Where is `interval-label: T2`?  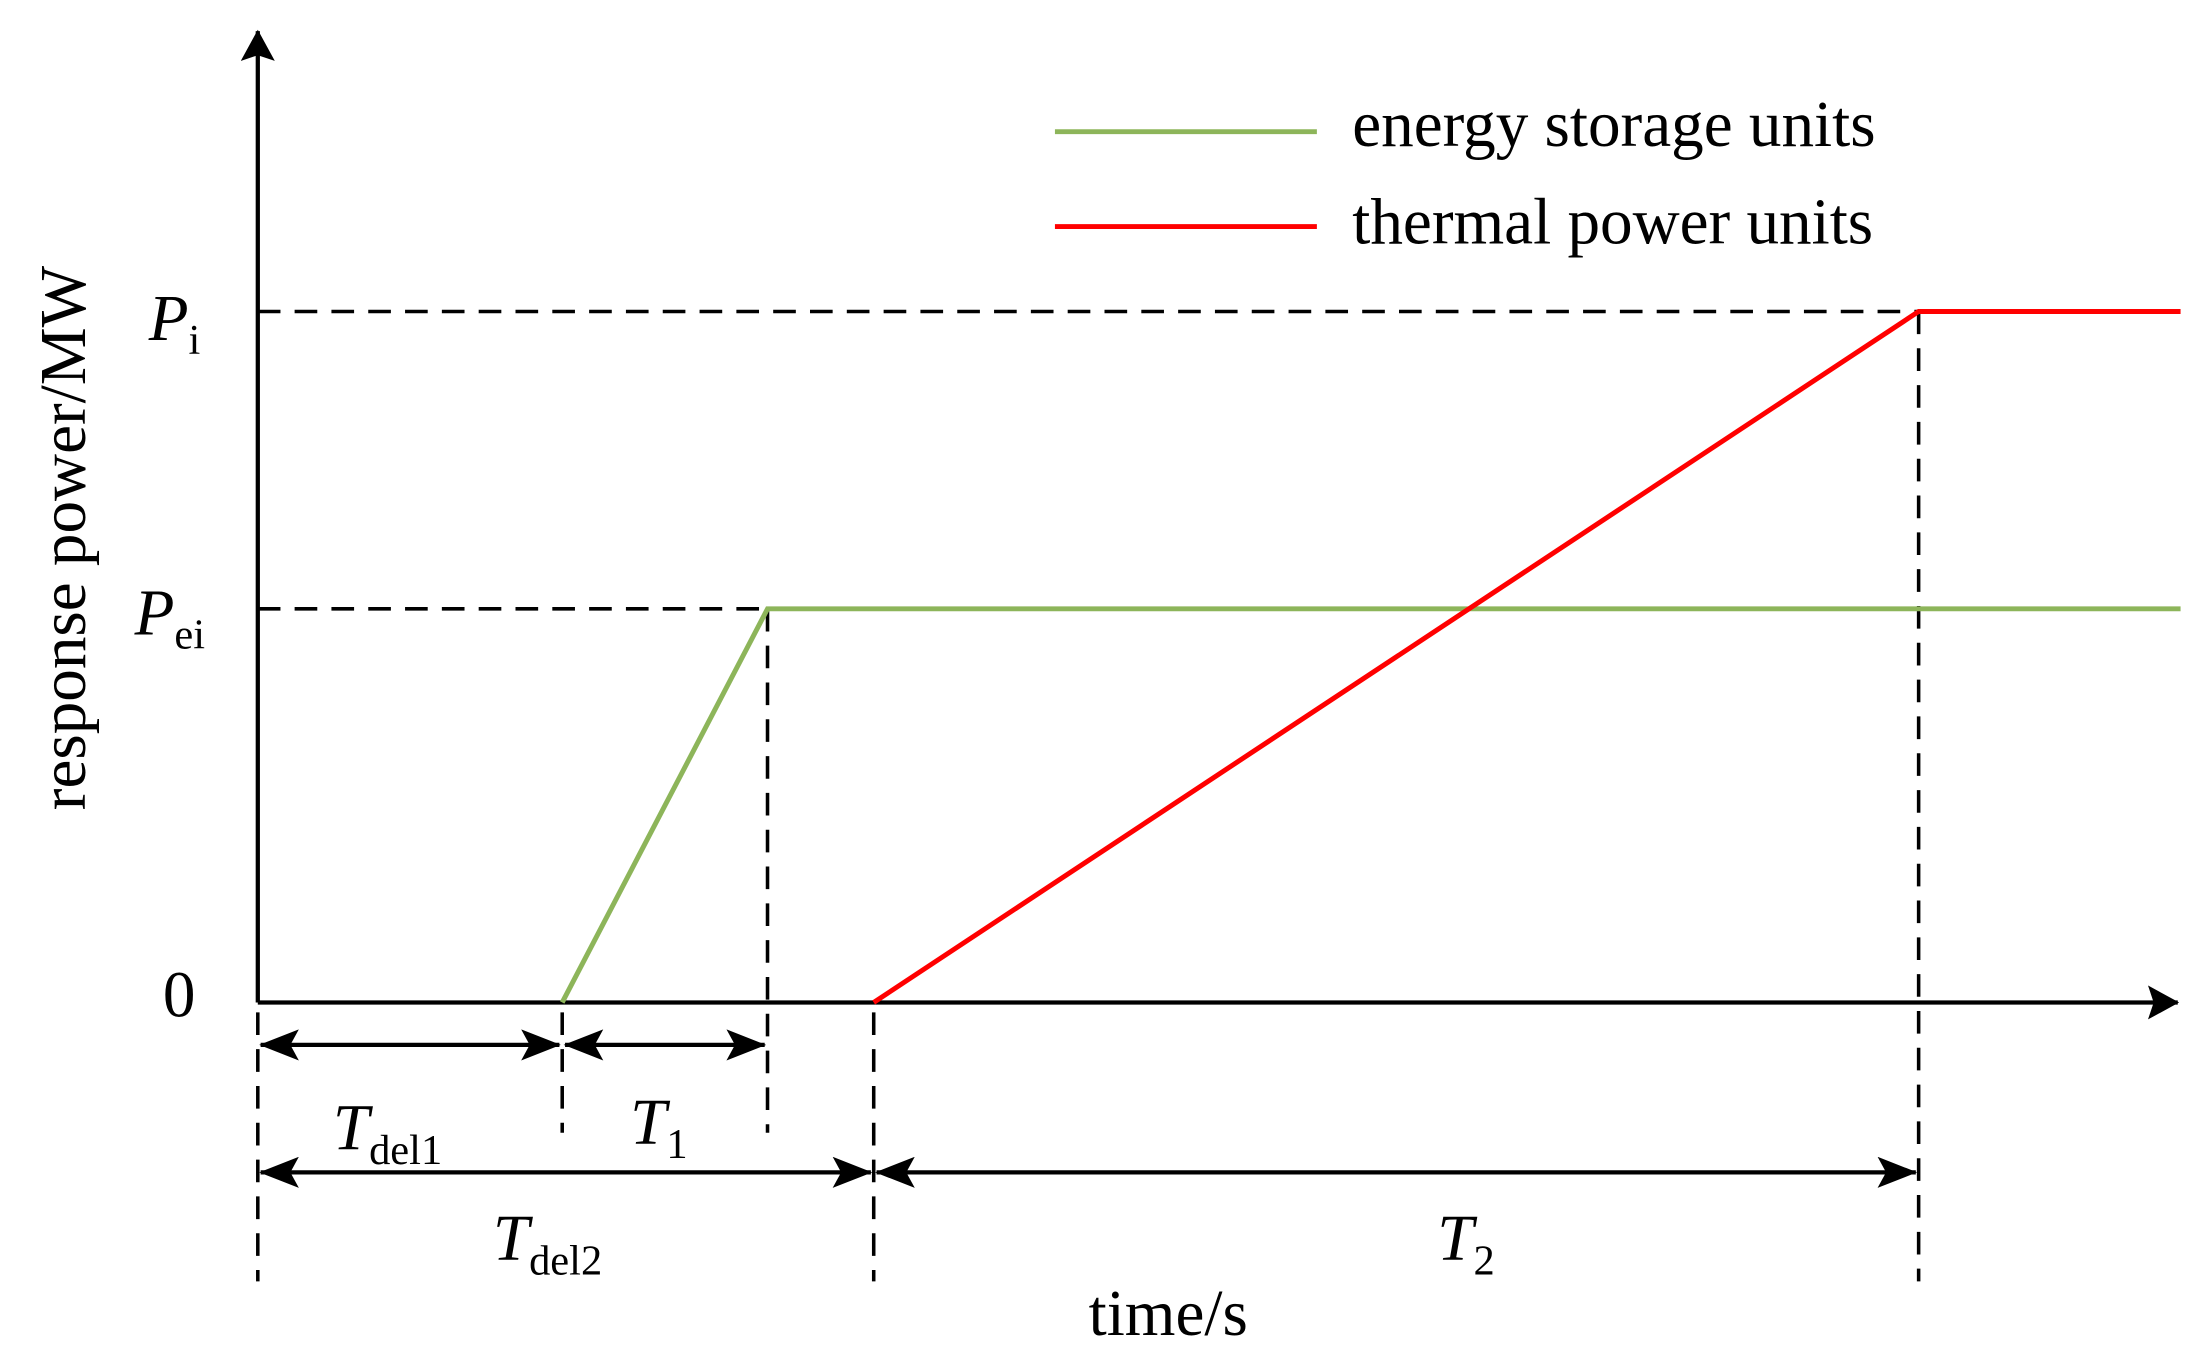 interval-label: T2 is located at coordinates (1465, 1243).